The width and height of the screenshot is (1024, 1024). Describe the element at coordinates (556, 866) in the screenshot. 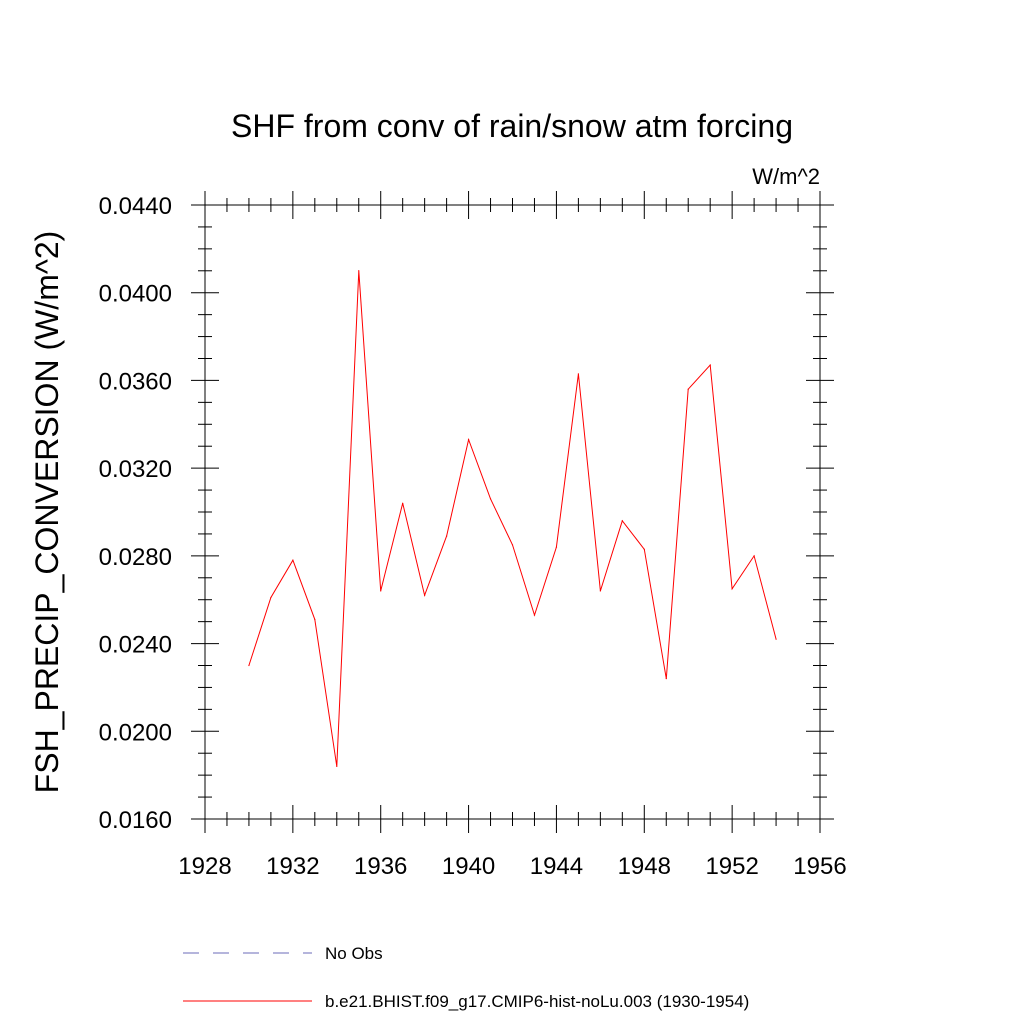

I see `x-tick-label: 1944` at that location.